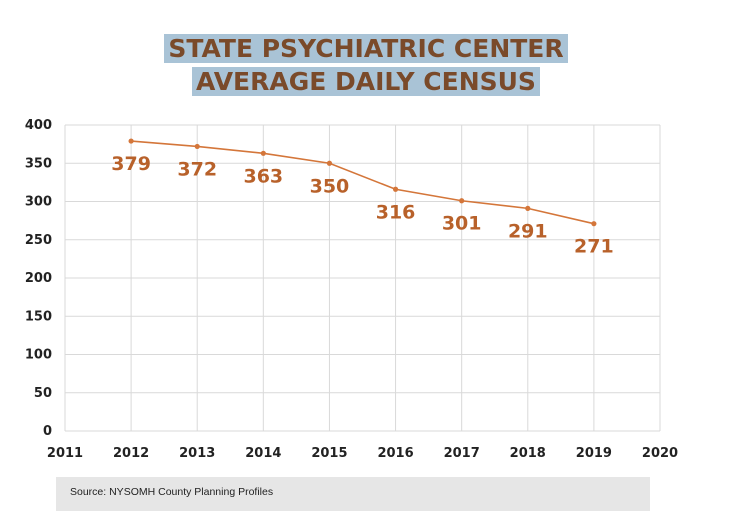 This screenshot has width=732, height=520. I want to click on x-tick-label: 2017, so click(462, 453).